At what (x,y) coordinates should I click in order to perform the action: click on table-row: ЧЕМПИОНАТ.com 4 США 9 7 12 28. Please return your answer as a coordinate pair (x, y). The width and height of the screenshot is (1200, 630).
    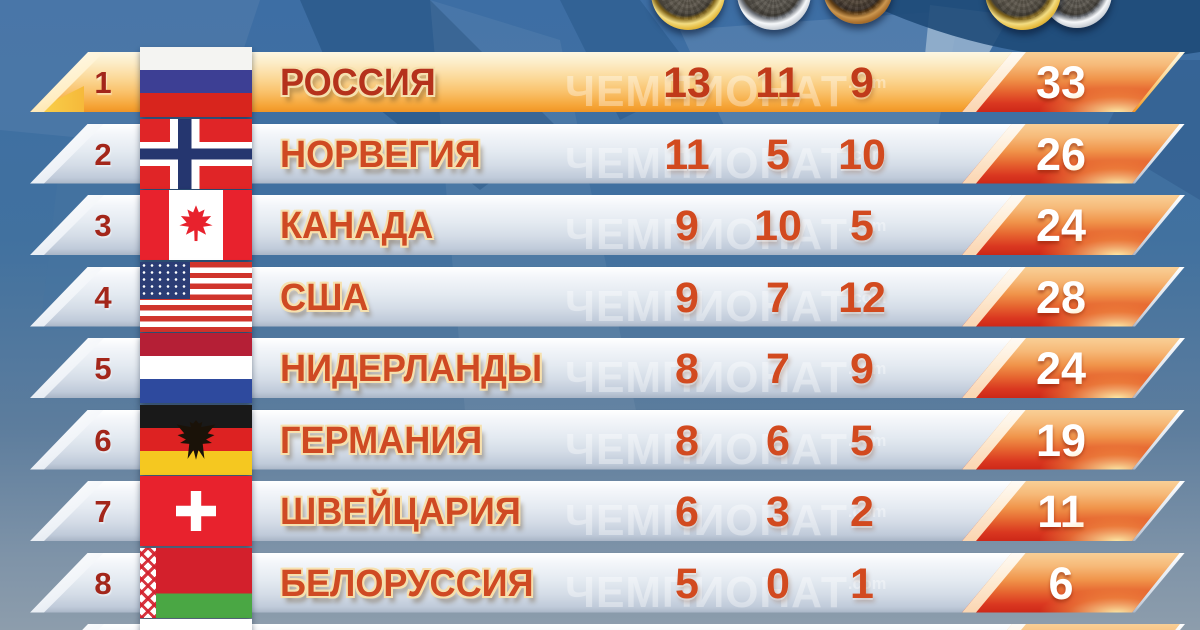
    Looking at the image, I should click on (607, 296).